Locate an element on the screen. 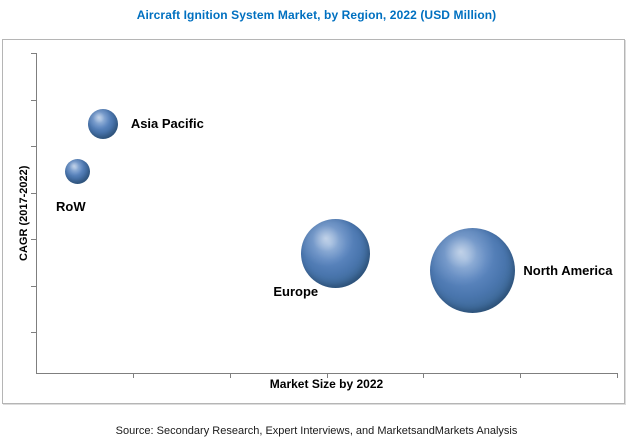 The image size is (633, 448). y-axis-line is located at coordinates (36, 213).